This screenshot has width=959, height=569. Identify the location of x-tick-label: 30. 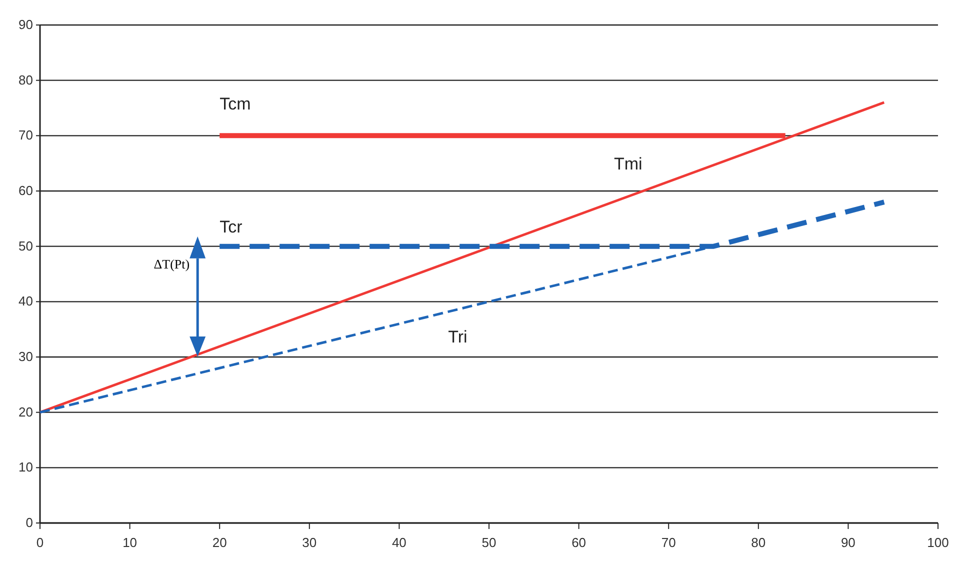
(309, 542).